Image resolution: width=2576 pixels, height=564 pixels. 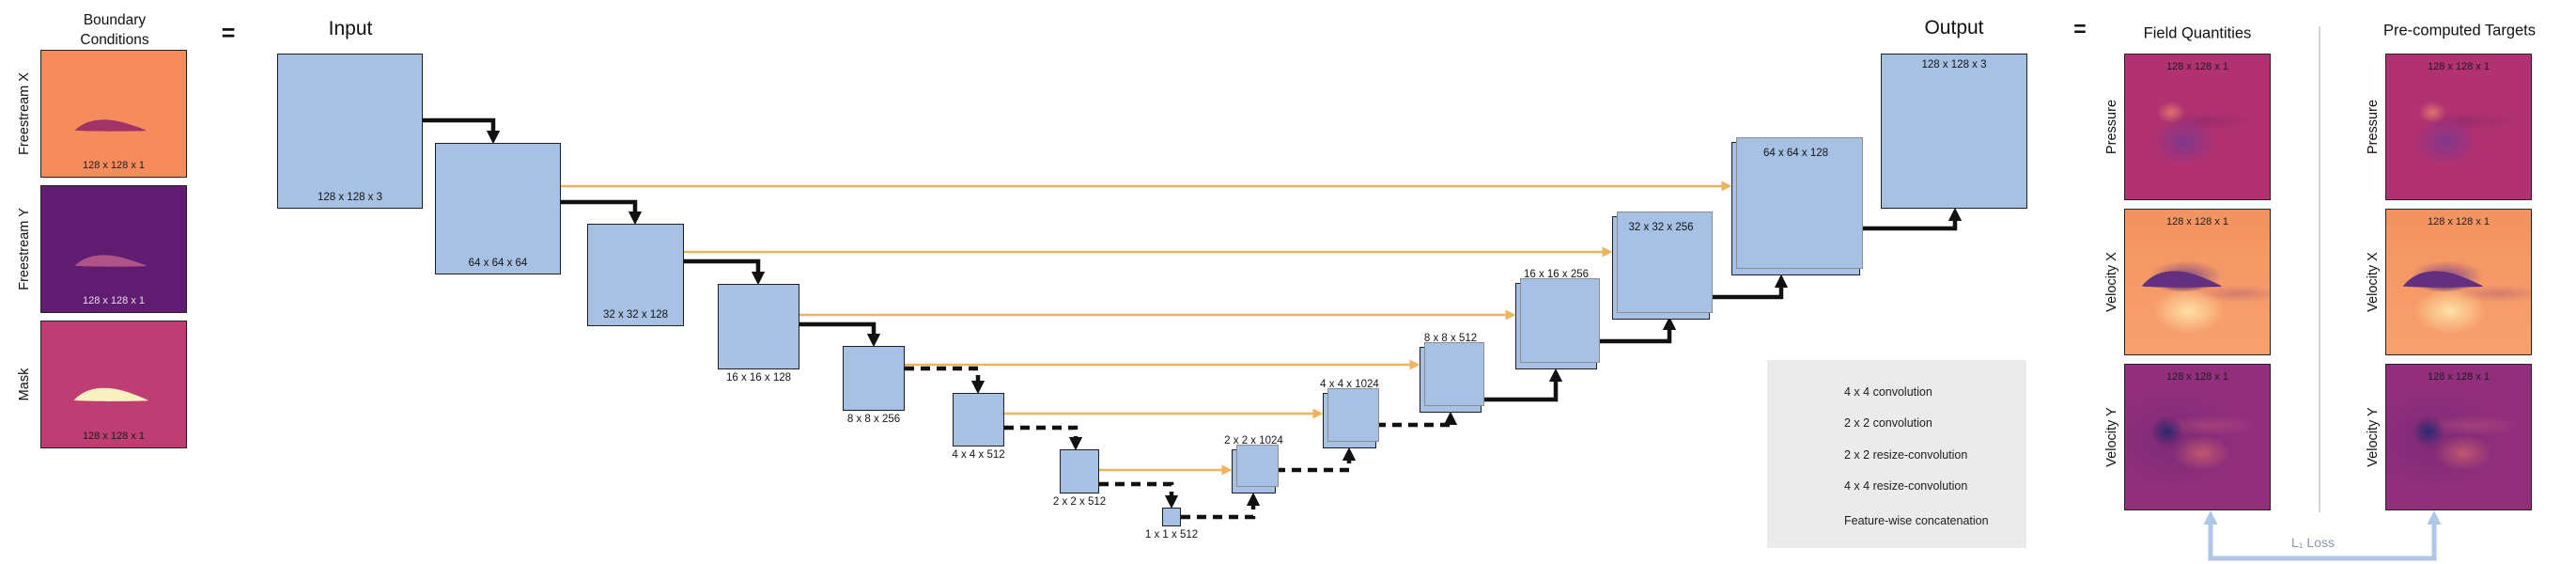 What do you see at coordinates (1906, 455) in the screenshot?
I see `legend-item-resize2: 2 x 2 resize-convolution` at bounding box center [1906, 455].